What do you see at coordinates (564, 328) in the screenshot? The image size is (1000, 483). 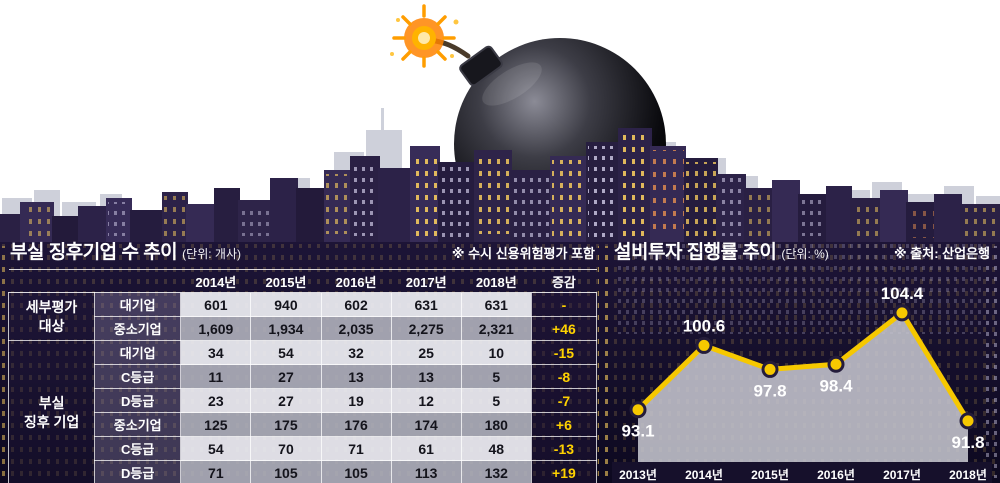 I see `cell-delta: +46` at bounding box center [564, 328].